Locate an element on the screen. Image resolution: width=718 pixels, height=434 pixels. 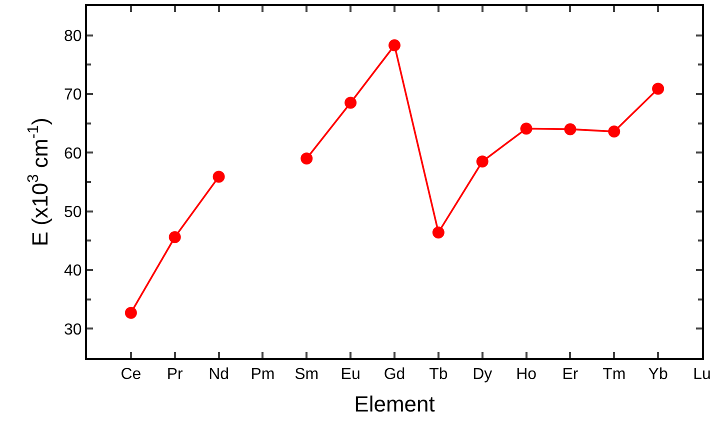
x-tick-label: Ho is located at coordinates (526, 375).